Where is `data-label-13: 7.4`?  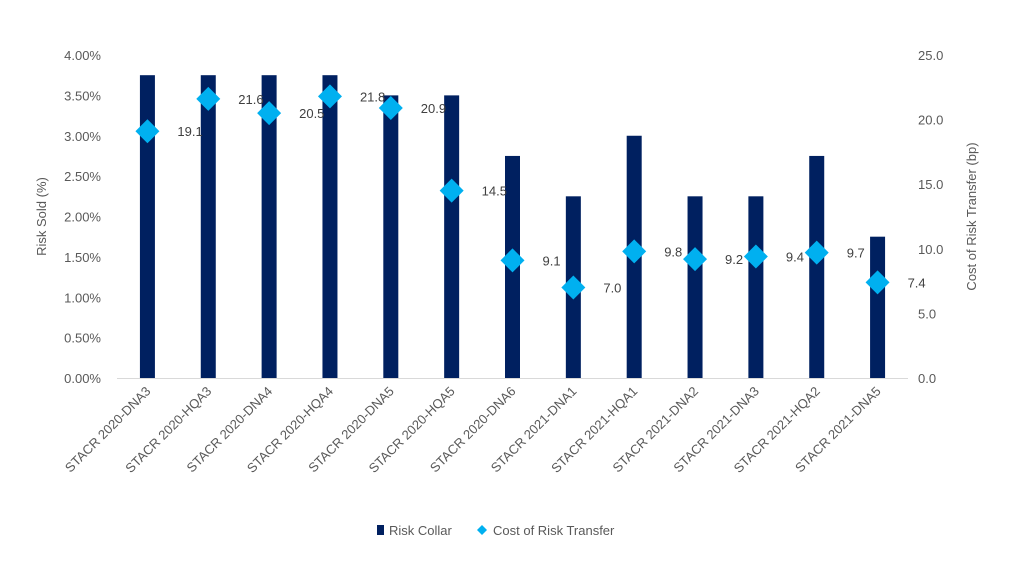 data-label-13: 7.4 is located at coordinates (917, 282).